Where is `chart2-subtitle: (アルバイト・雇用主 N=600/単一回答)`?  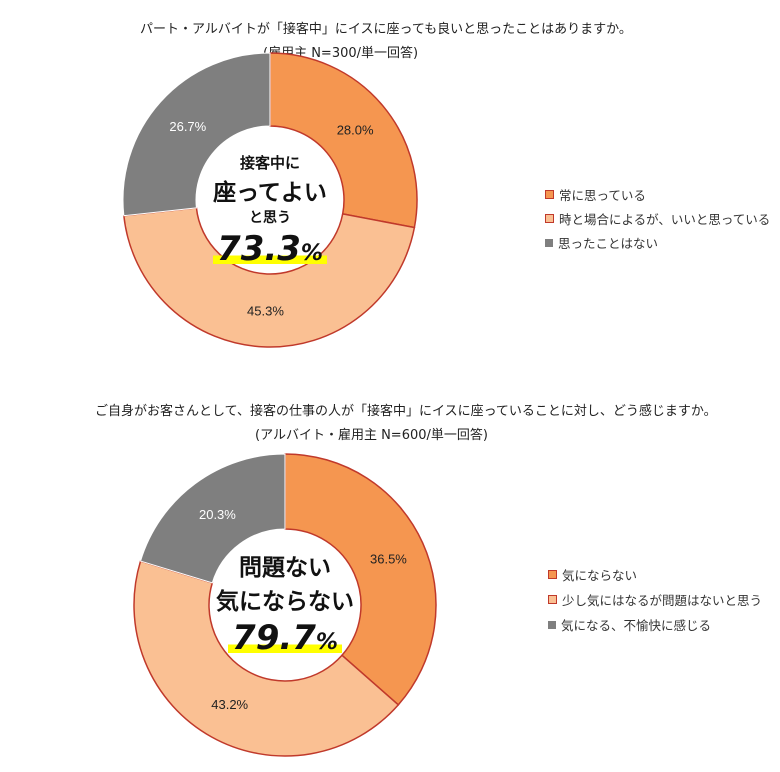 chart2-subtitle: (アルバイト・雇用主 N=600/単一回答) is located at coordinates (371, 435).